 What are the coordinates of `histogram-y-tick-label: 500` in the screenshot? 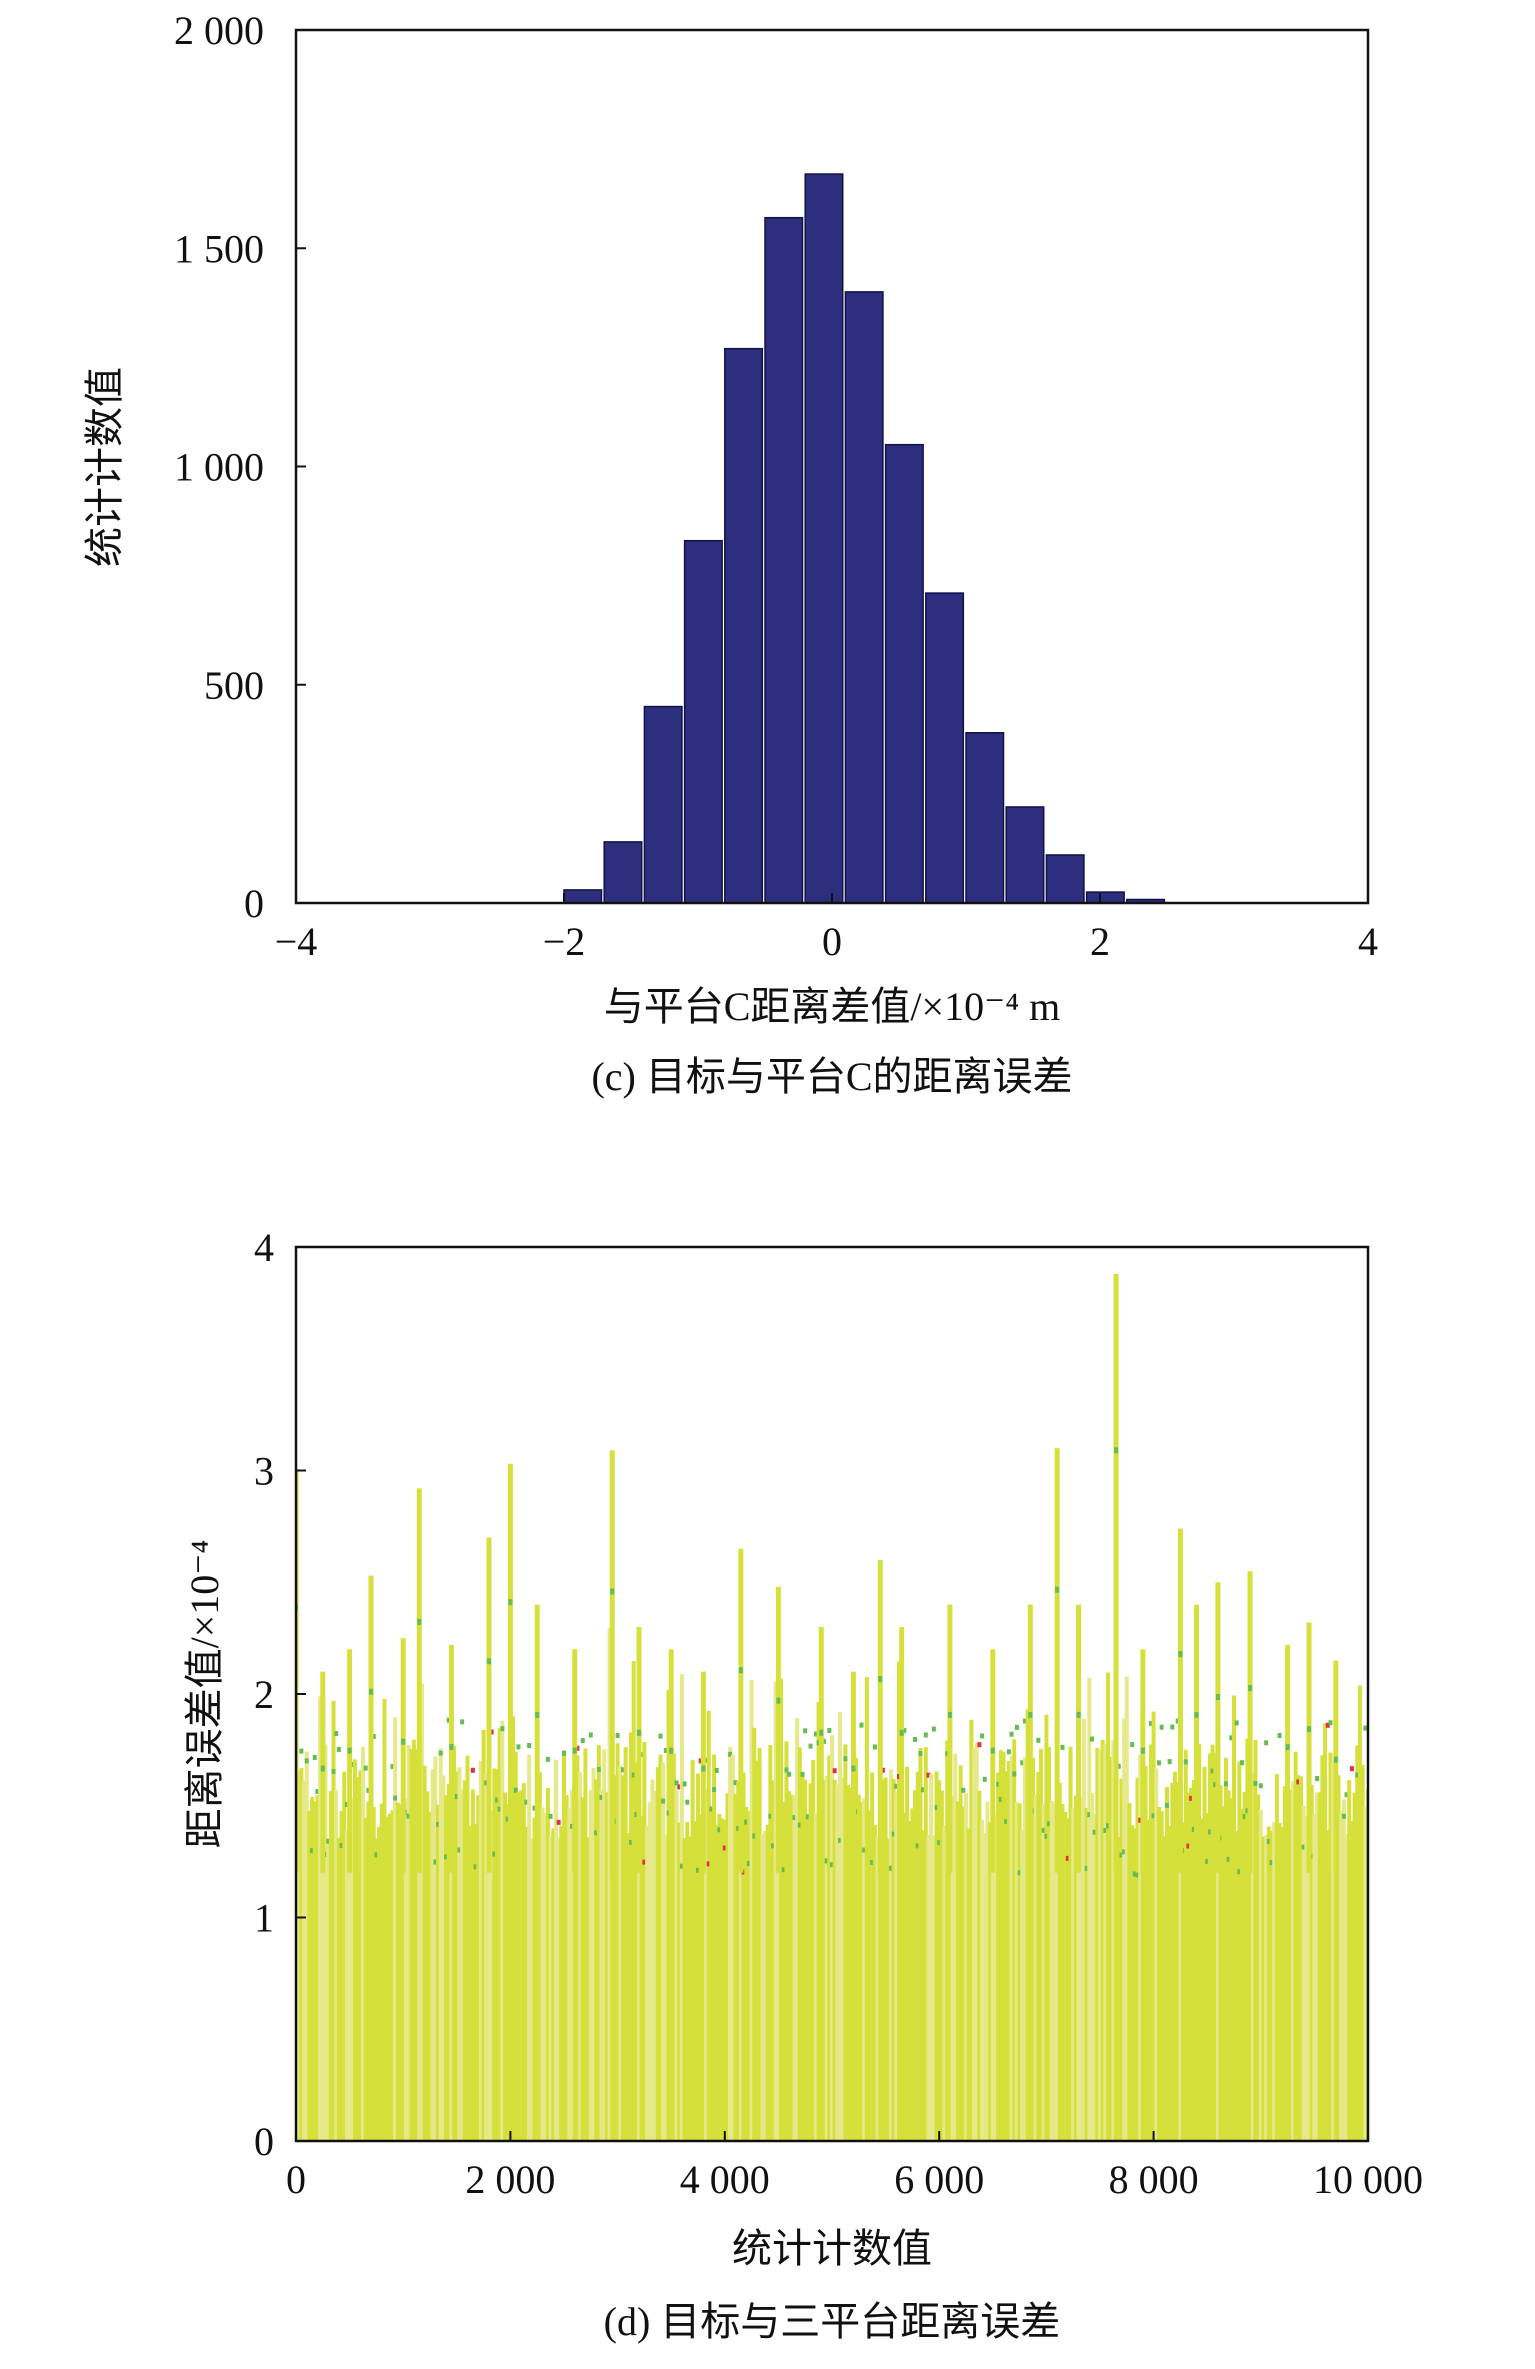 It's located at (234, 685).